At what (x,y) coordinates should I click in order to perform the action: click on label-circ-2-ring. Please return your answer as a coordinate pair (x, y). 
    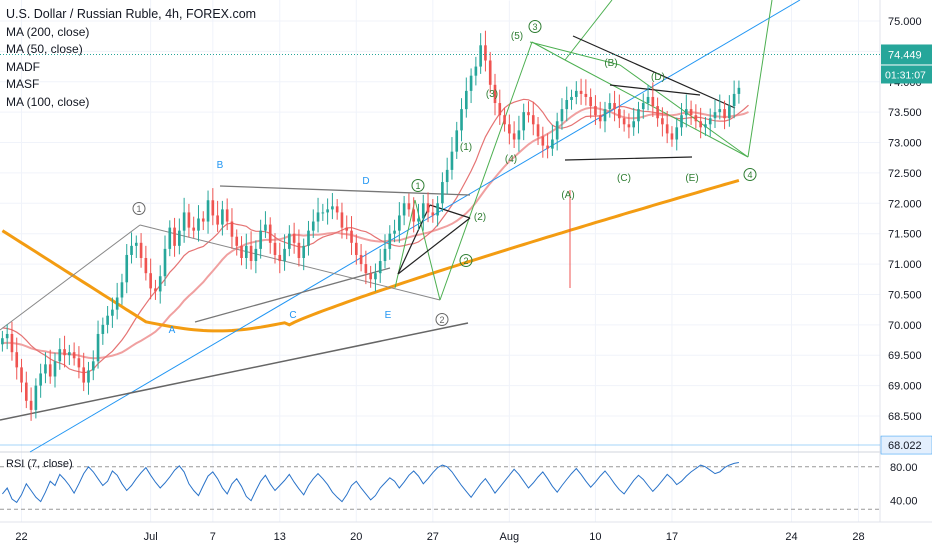
    Looking at the image, I should click on (466, 260).